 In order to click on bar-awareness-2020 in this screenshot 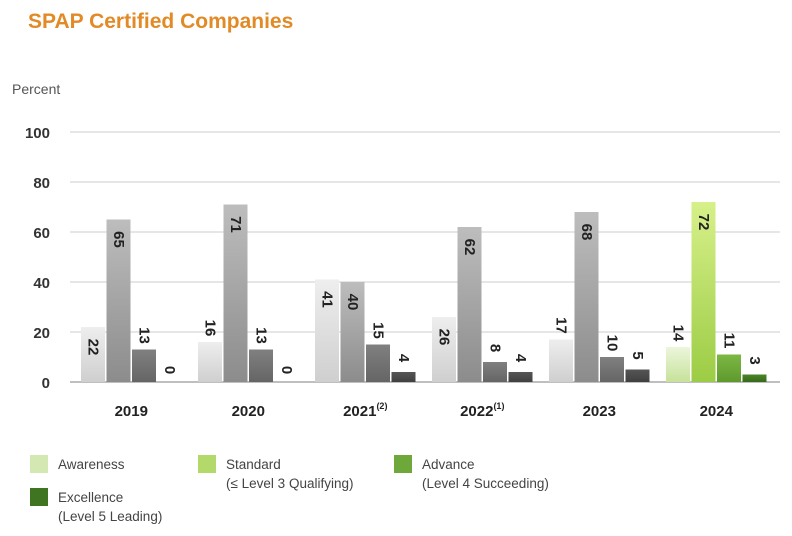, I will do `click(210, 362)`.